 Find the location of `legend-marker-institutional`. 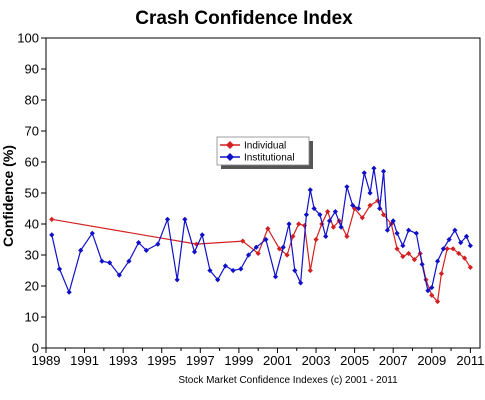

legend-marker-institutional is located at coordinates (230, 157).